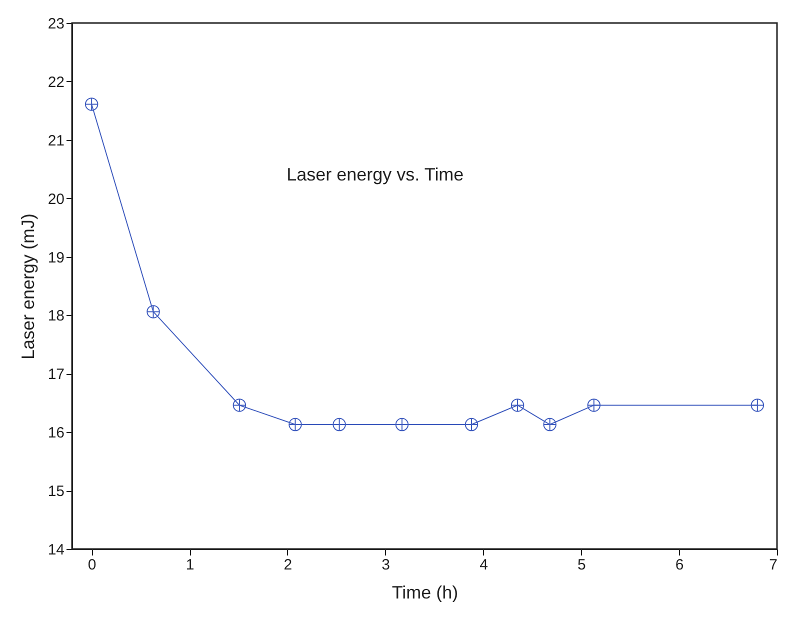 The height and width of the screenshot is (617, 792). Describe the element at coordinates (386, 565) in the screenshot. I see `x-tick-label: 3` at that location.